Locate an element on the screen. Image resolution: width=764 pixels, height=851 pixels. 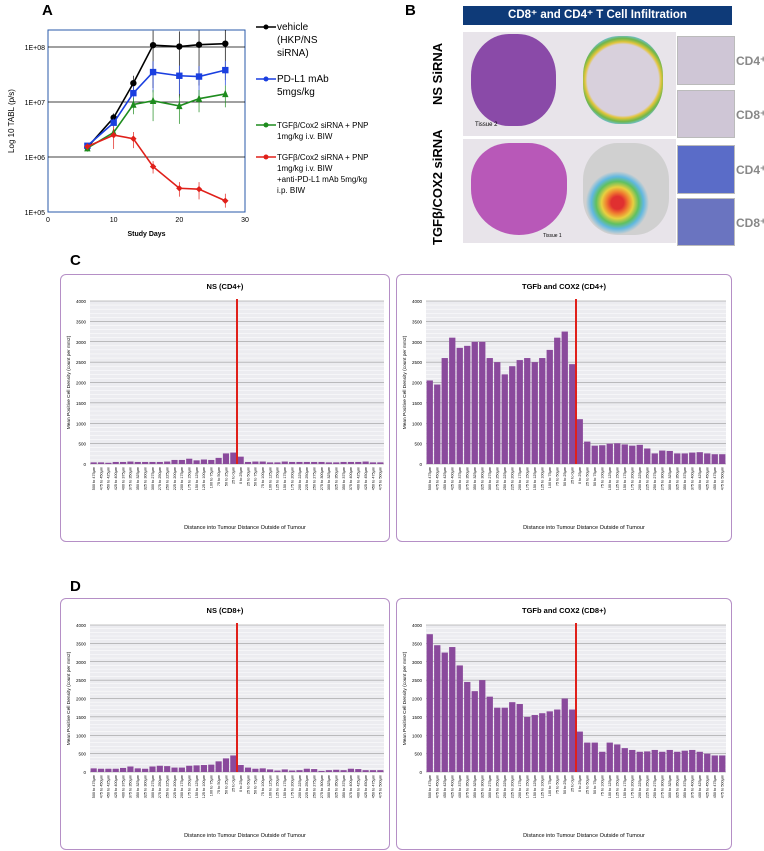
x-tick-label: 425 to 450µm is located at coordinates (366, 786).